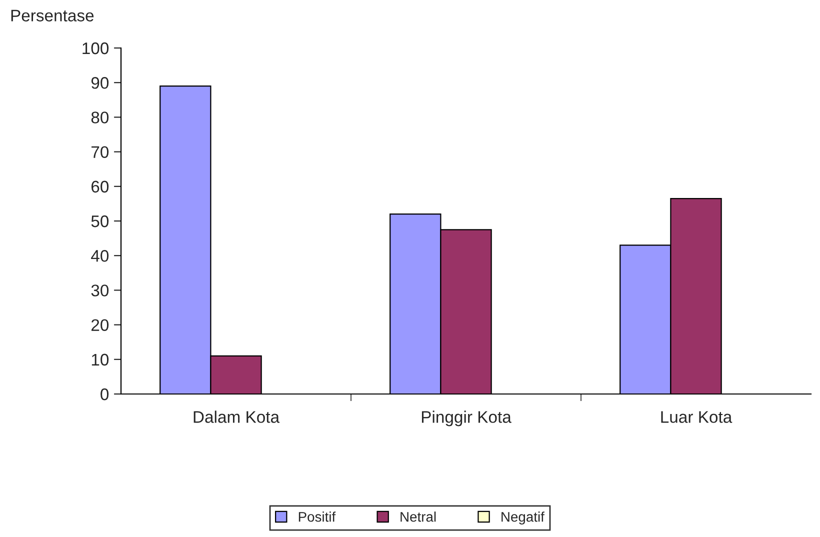 The width and height of the screenshot is (820, 537). Describe the element at coordinates (95, 48) in the screenshot. I see `y-tick-label: 100` at that location.